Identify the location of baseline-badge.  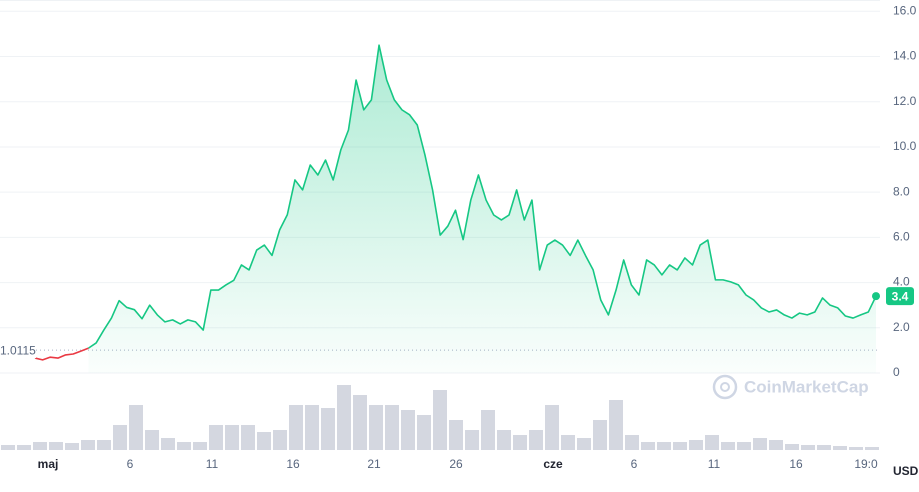
(18, 350).